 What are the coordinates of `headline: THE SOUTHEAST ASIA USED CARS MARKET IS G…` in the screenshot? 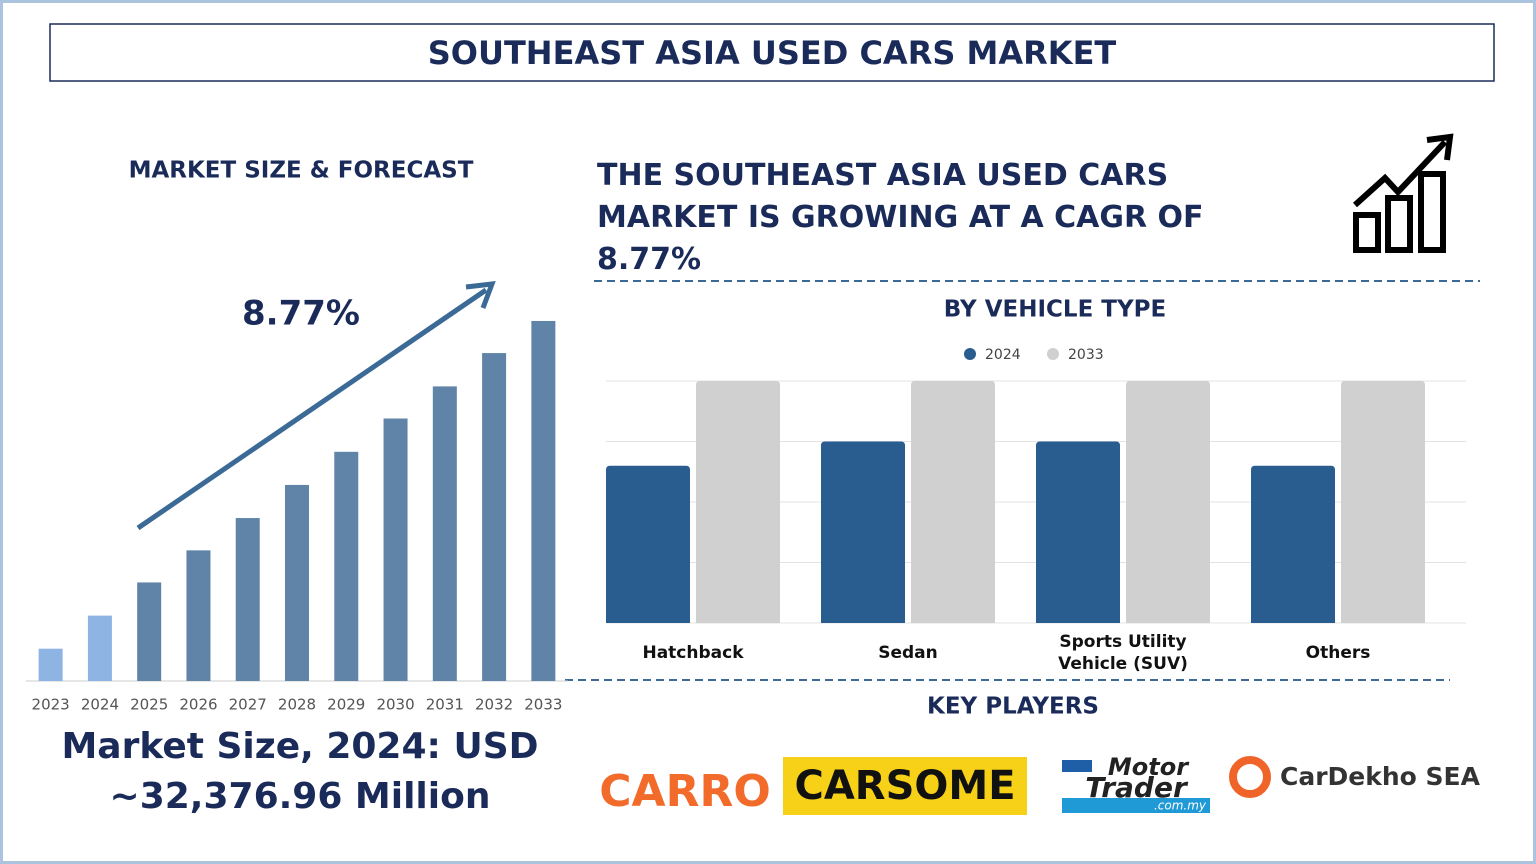 It's located at (900, 217).